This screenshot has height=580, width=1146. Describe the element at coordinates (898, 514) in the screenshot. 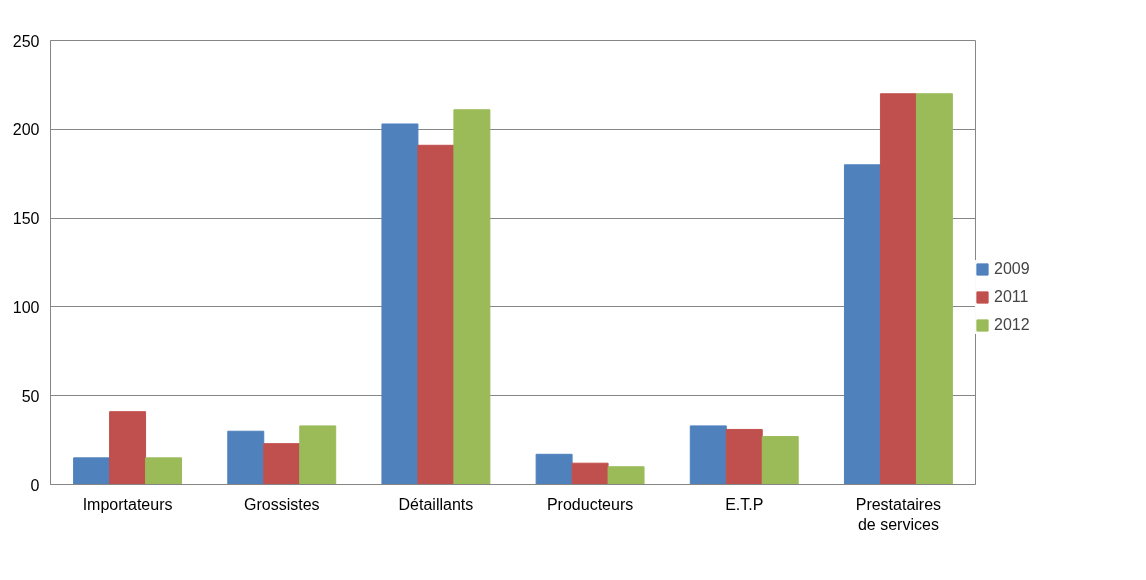

I see `x-tick-label: Prestataires de services` at that location.